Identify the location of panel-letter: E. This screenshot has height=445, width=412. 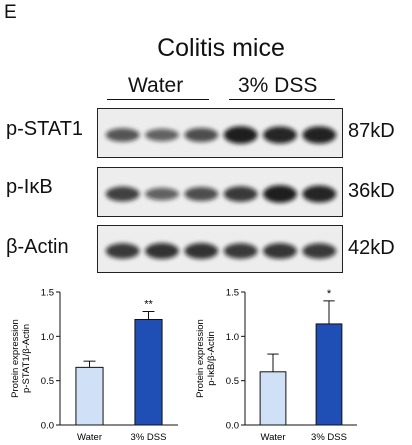
(10, 12).